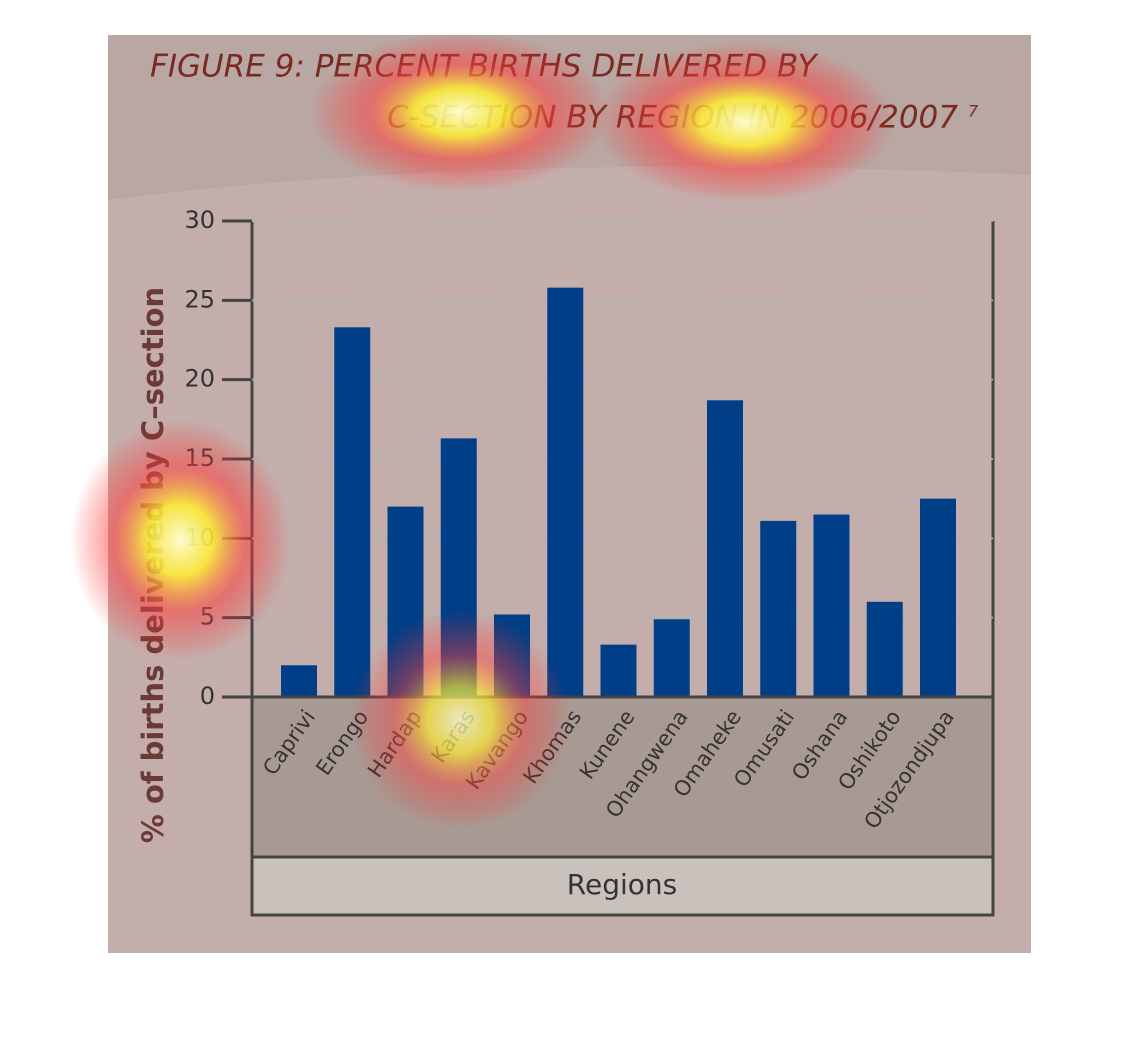  I want to click on x-axis-label: Regions, so click(622, 884).